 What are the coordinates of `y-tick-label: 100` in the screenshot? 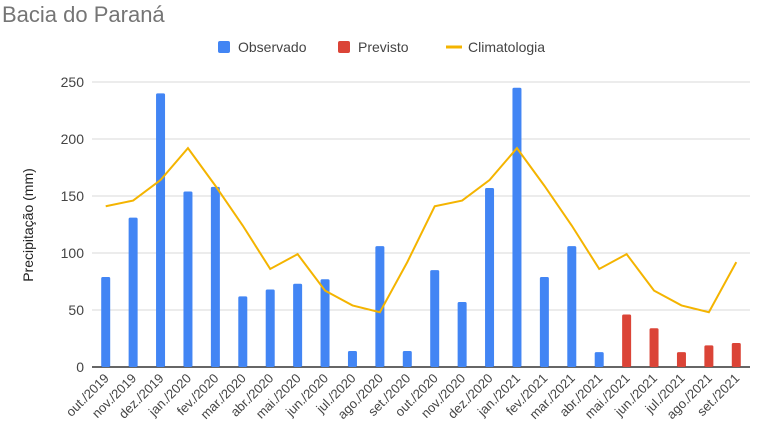 It's located at (73, 253).